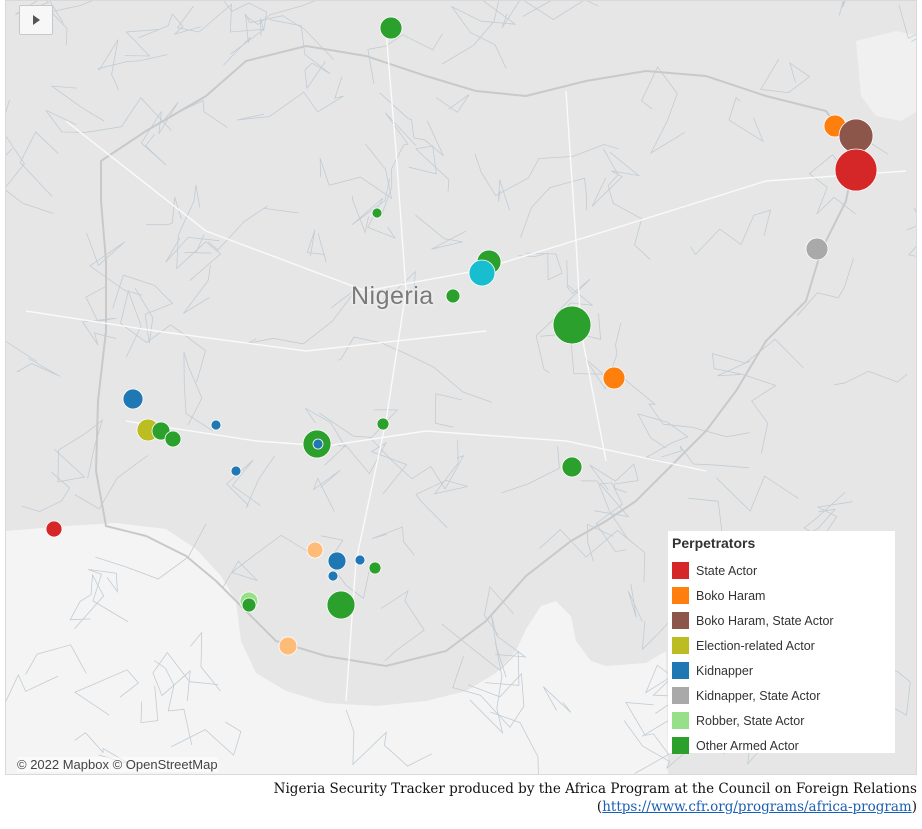  Describe the element at coordinates (731, 595) in the screenshot. I see `legend-label: Boko Haram` at that location.